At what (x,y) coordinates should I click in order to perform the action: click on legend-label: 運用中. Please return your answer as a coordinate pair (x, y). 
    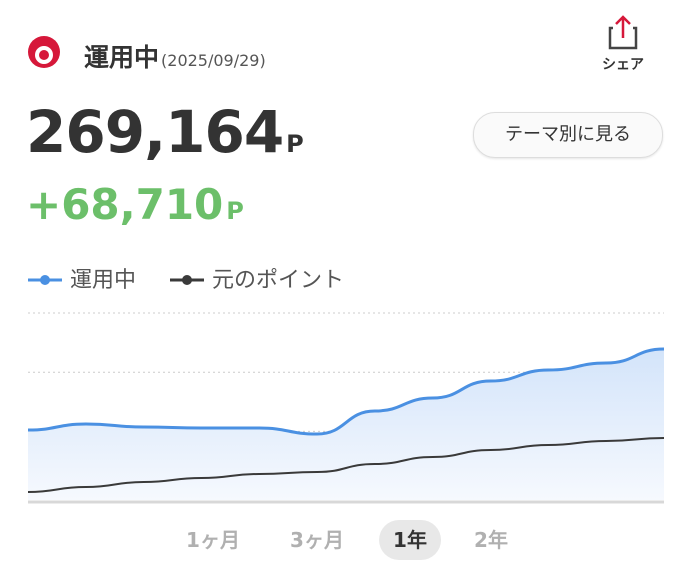
    Looking at the image, I should click on (103, 280).